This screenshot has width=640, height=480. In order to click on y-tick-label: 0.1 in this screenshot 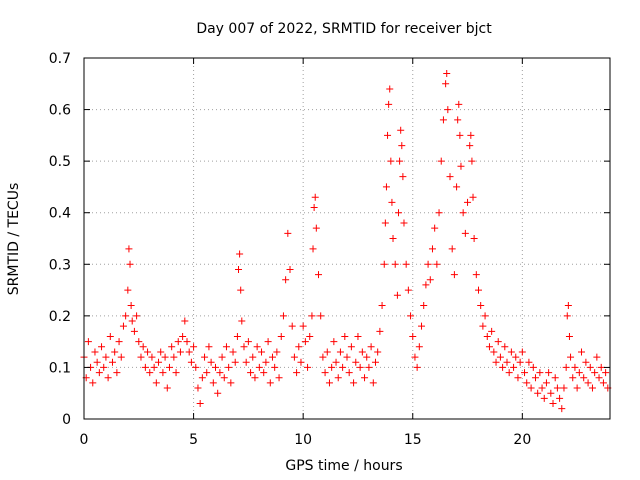, I will do `click(60, 368)`.